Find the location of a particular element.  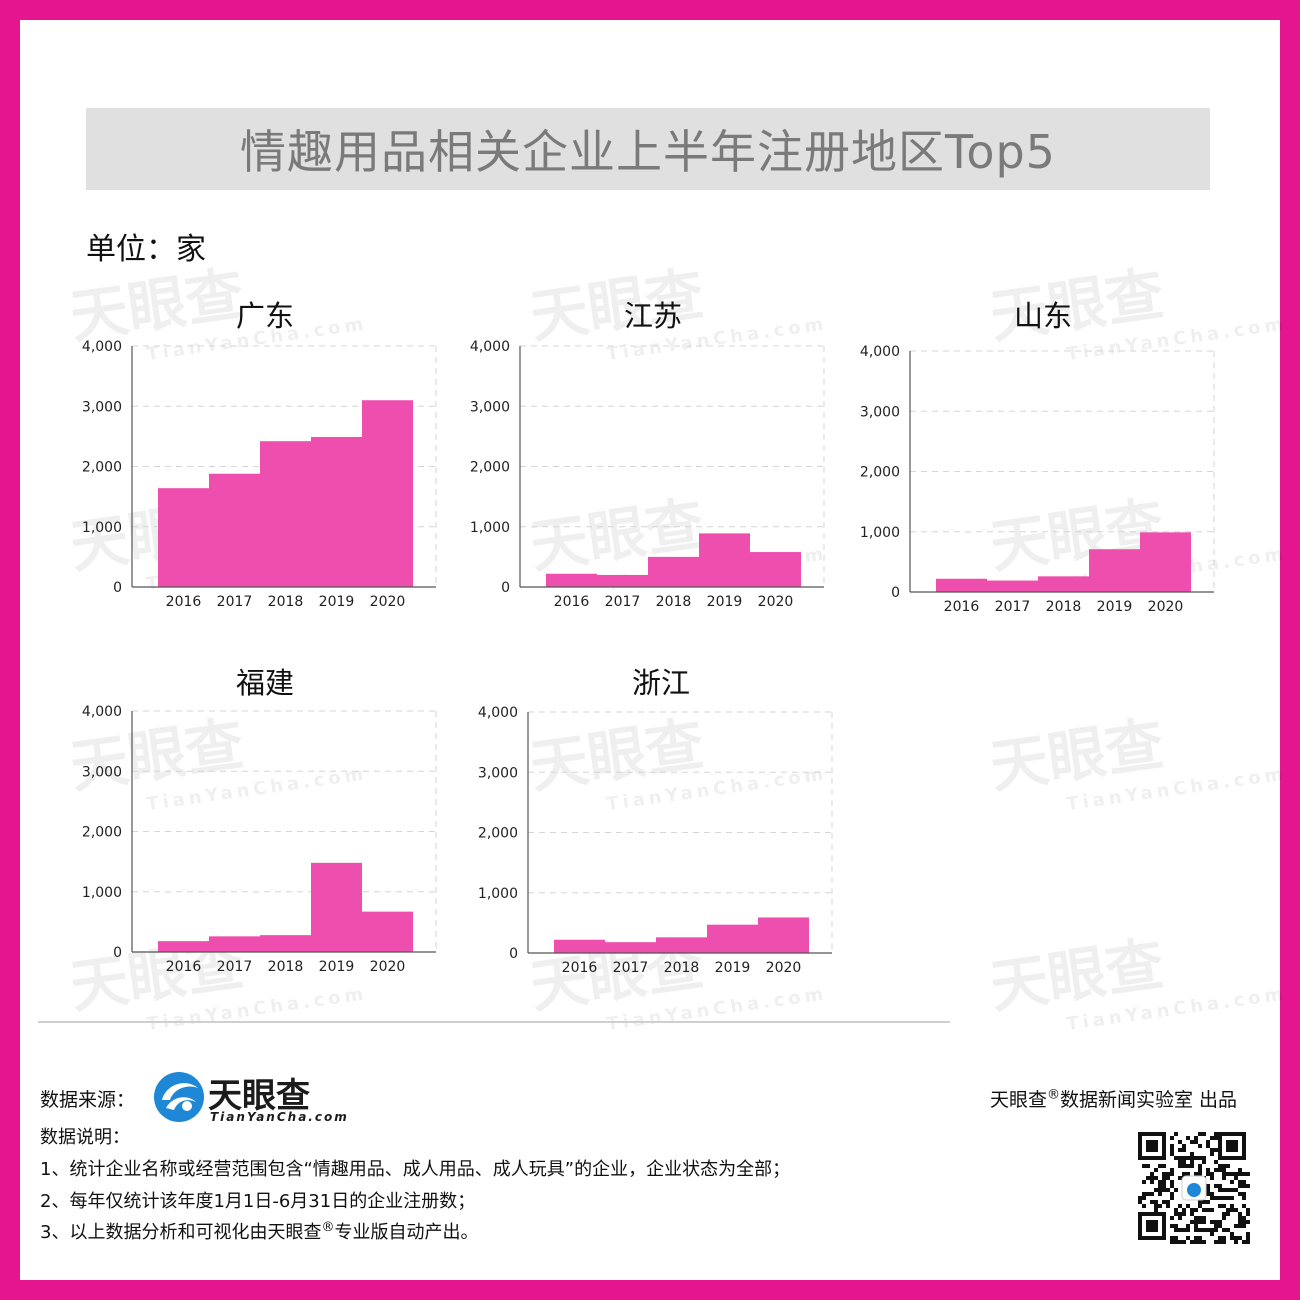

qr-logo-icon is located at coordinates (1194, 1190).